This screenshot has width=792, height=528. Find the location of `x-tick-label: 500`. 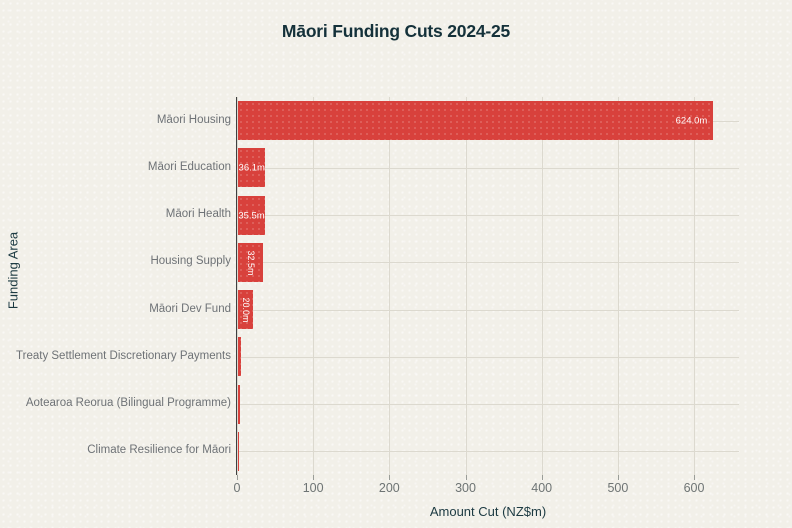

x-tick-label: 500 is located at coordinates (618, 488).